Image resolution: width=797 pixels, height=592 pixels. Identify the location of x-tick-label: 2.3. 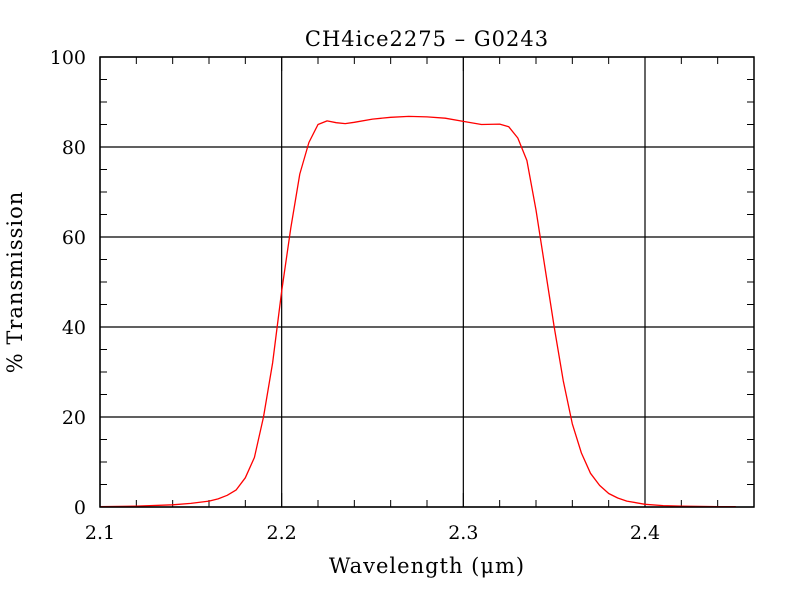
(463, 533).